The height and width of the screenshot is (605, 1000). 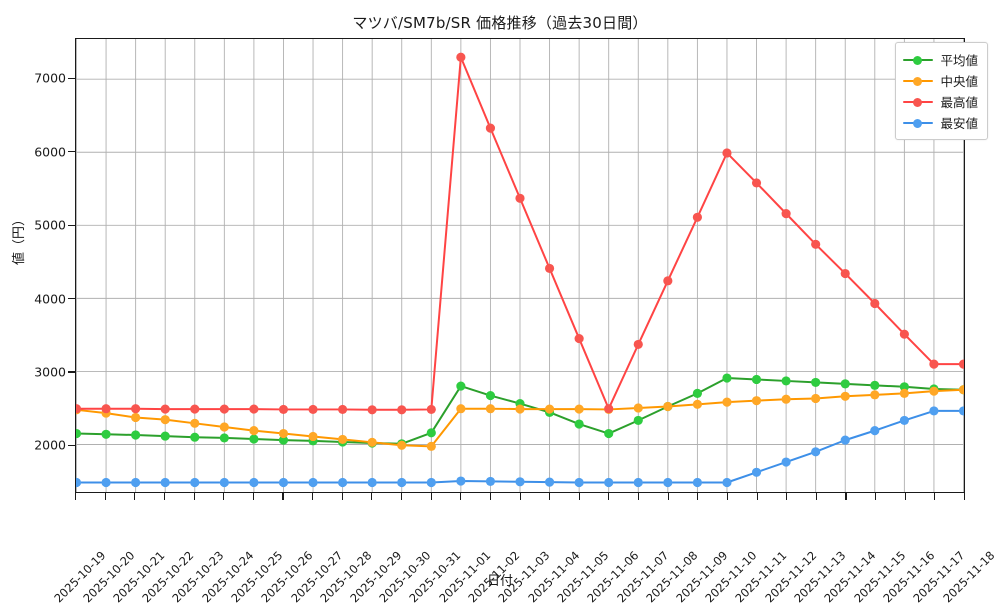 What do you see at coordinates (33, 265) in the screenshot?
I see `y-axis-tick-labels: 2000 3000 4000 5000 6000 7000` at bounding box center [33, 265].